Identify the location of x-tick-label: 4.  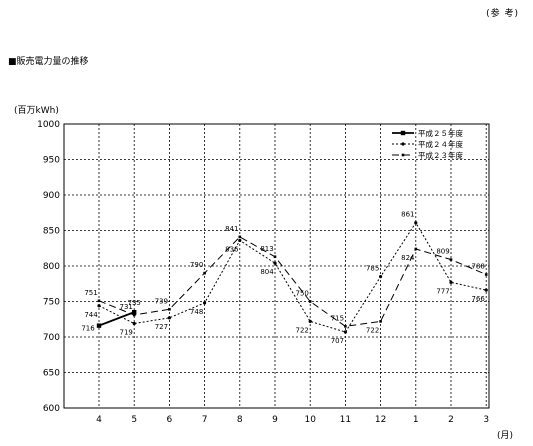
(99, 420).